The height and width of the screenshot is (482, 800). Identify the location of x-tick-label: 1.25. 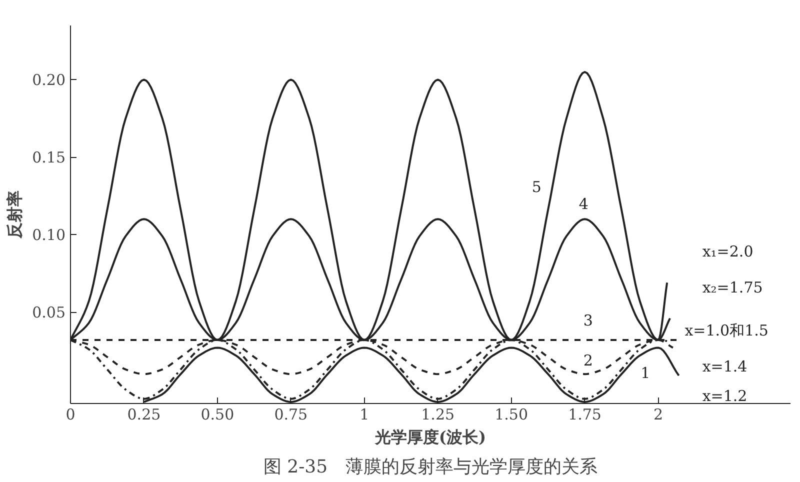
(438, 415).